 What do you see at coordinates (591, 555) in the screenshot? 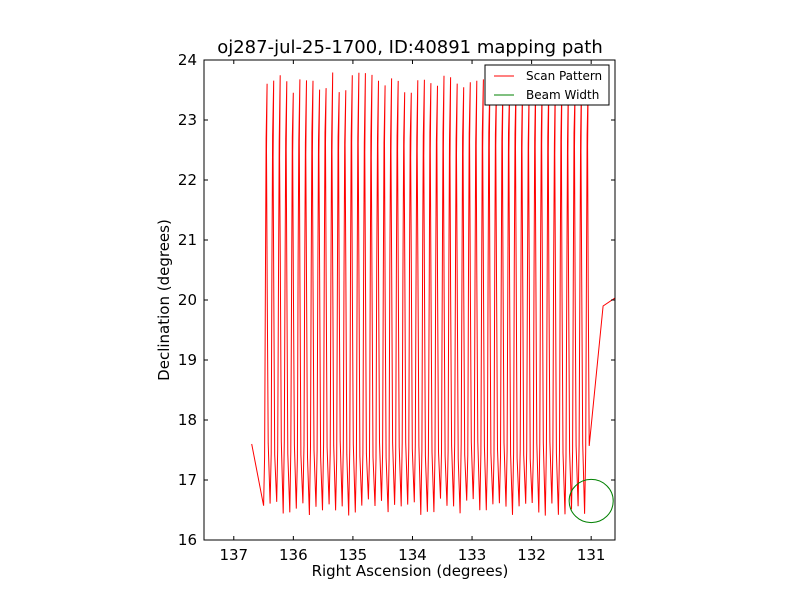
I see `x-tick-label: 131` at bounding box center [591, 555].